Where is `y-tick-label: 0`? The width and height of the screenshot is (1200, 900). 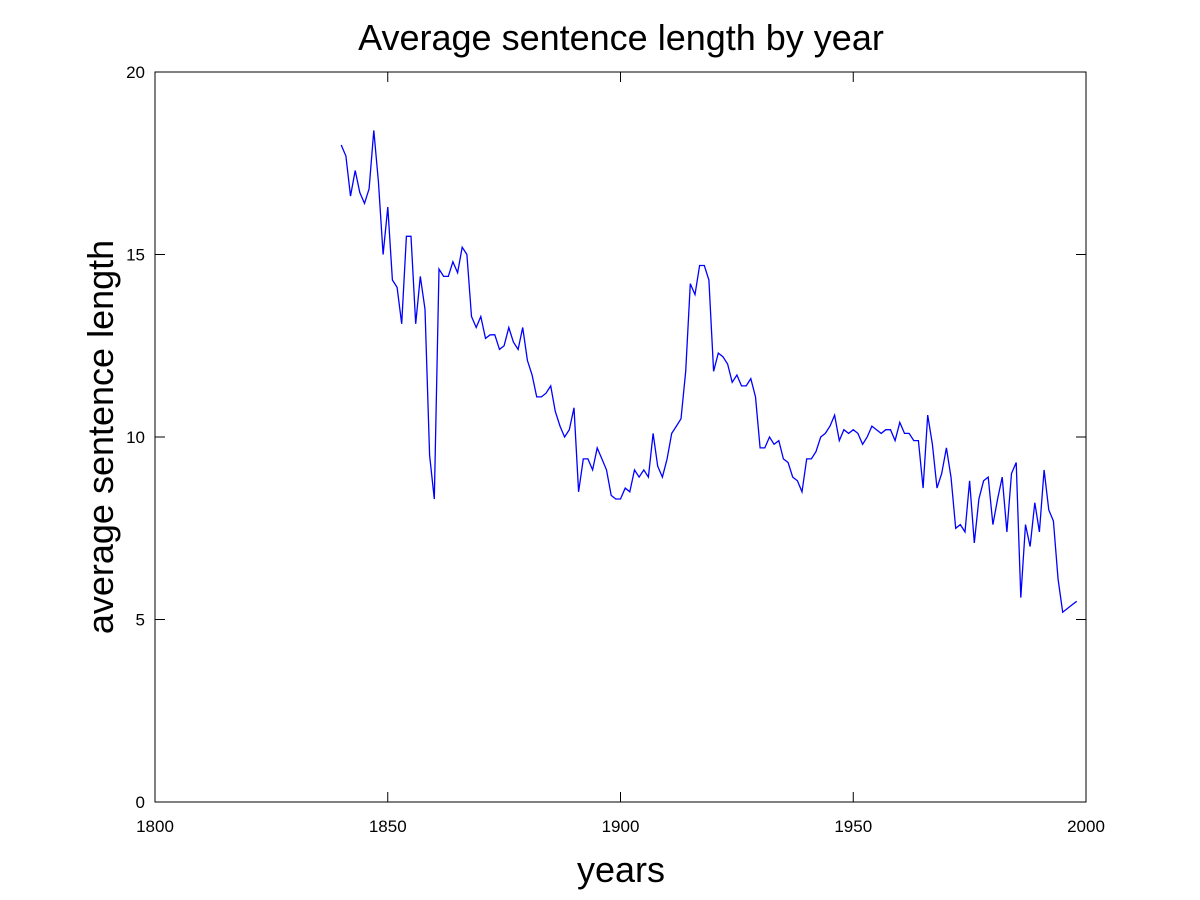
y-tick-label: 0 is located at coordinates (140, 802).